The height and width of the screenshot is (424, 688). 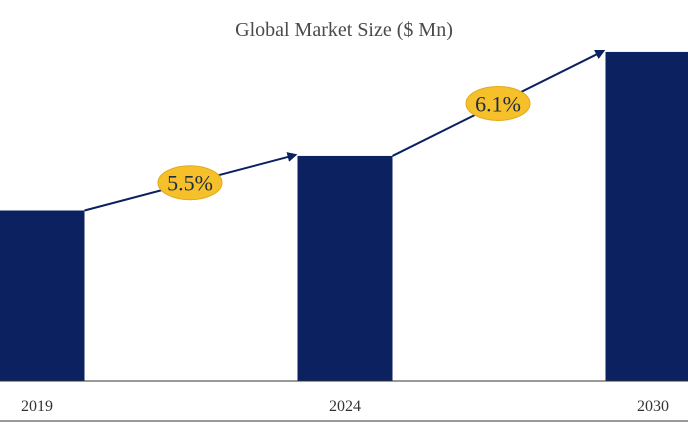 What do you see at coordinates (653, 406) in the screenshot?
I see `x-tick-label-2030: 2030` at bounding box center [653, 406].